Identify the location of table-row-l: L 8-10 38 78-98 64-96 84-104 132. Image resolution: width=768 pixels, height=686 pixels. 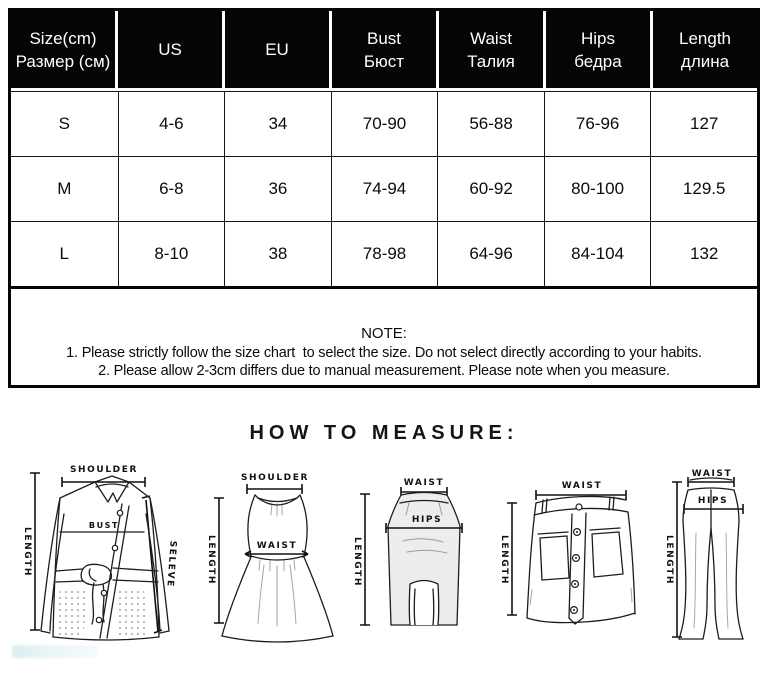
(384, 253).